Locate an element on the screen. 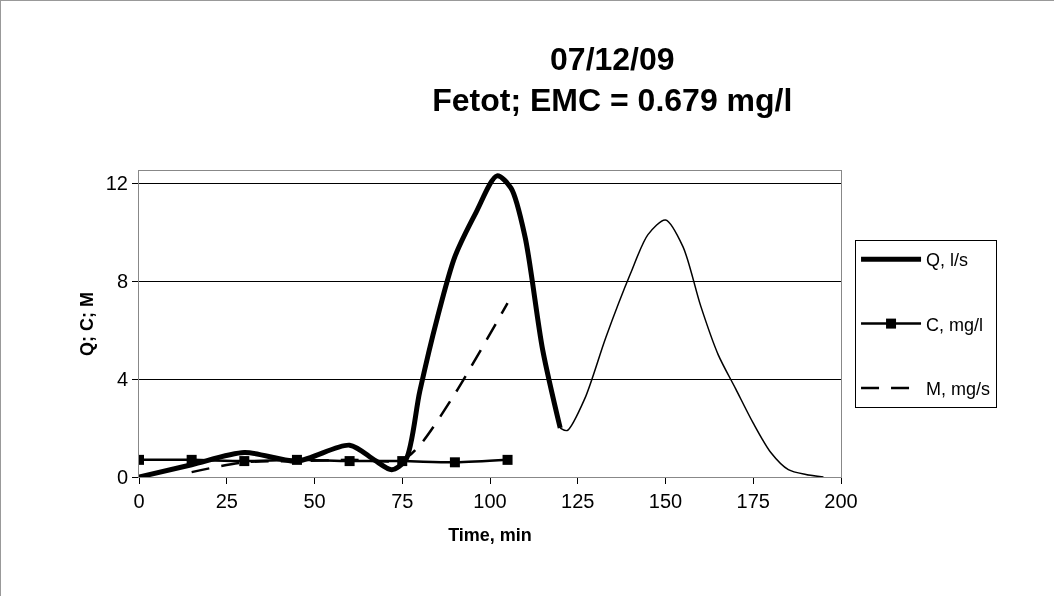 The image size is (1054, 596). x-axis-title: Time, min is located at coordinates (490, 535).